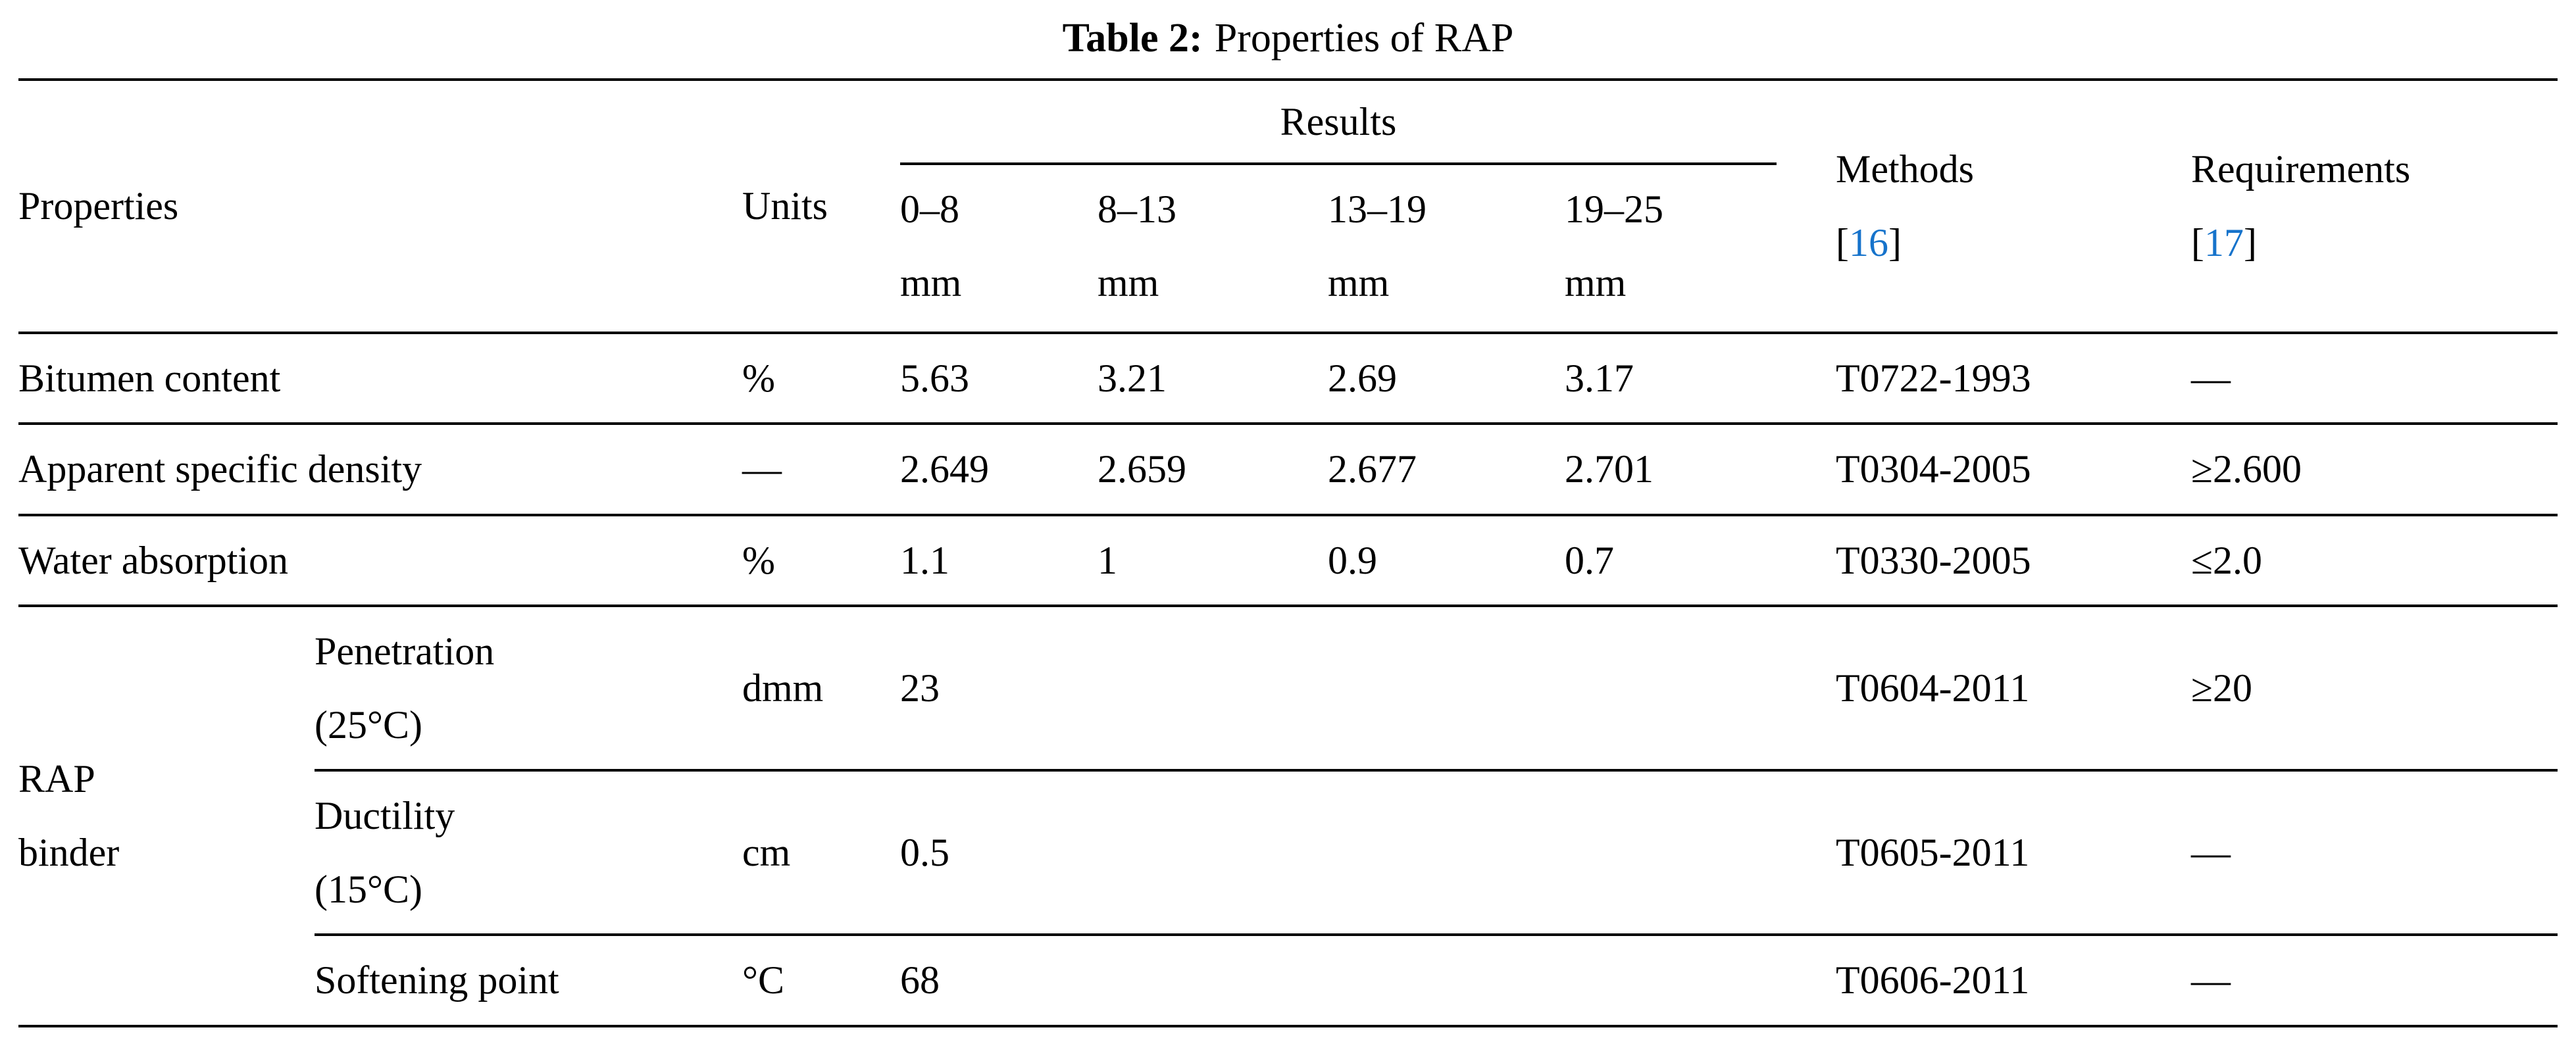 The height and width of the screenshot is (1061, 2576). Describe the element at coordinates (1368, 688) in the screenshot. I see `cell-result: 23` at that location.